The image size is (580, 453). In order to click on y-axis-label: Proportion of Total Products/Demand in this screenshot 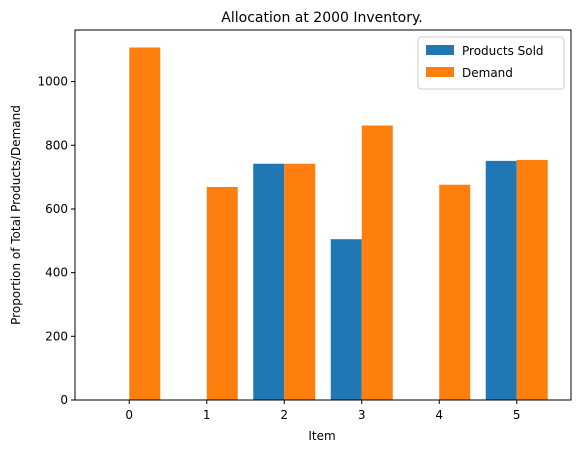, I will do `click(16, 215)`.